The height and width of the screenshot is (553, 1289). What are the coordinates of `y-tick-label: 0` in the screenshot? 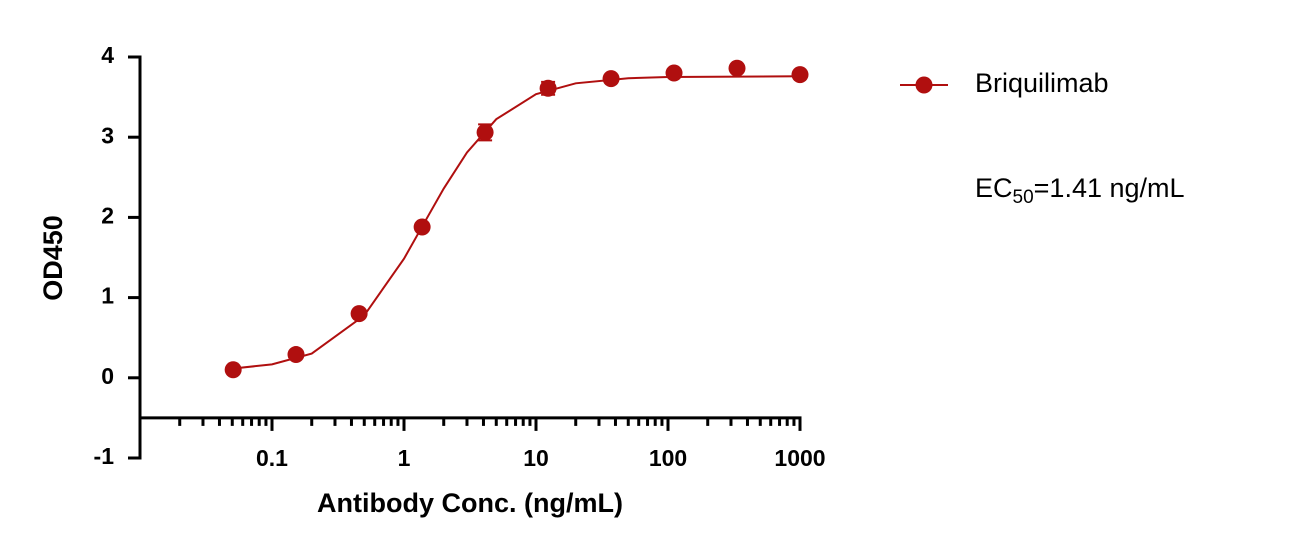 It's located at (107, 376).